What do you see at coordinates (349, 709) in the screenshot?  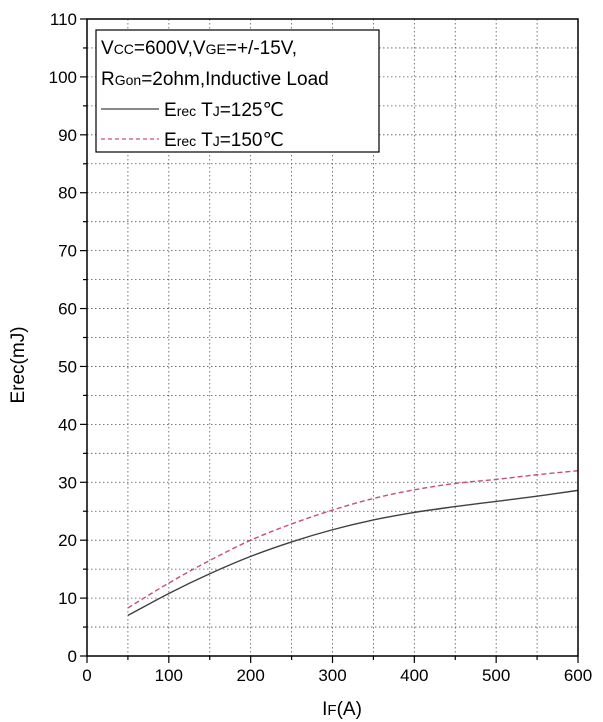 I see `x-axis-title-tail: (A)` at bounding box center [349, 709].